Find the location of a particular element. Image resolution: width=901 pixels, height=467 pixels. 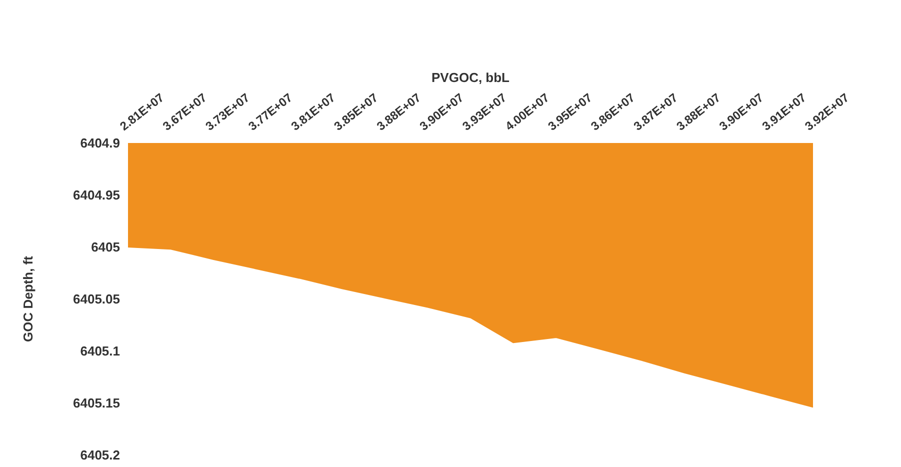

y-tick-label: 6405.05 is located at coordinates (96, 299).